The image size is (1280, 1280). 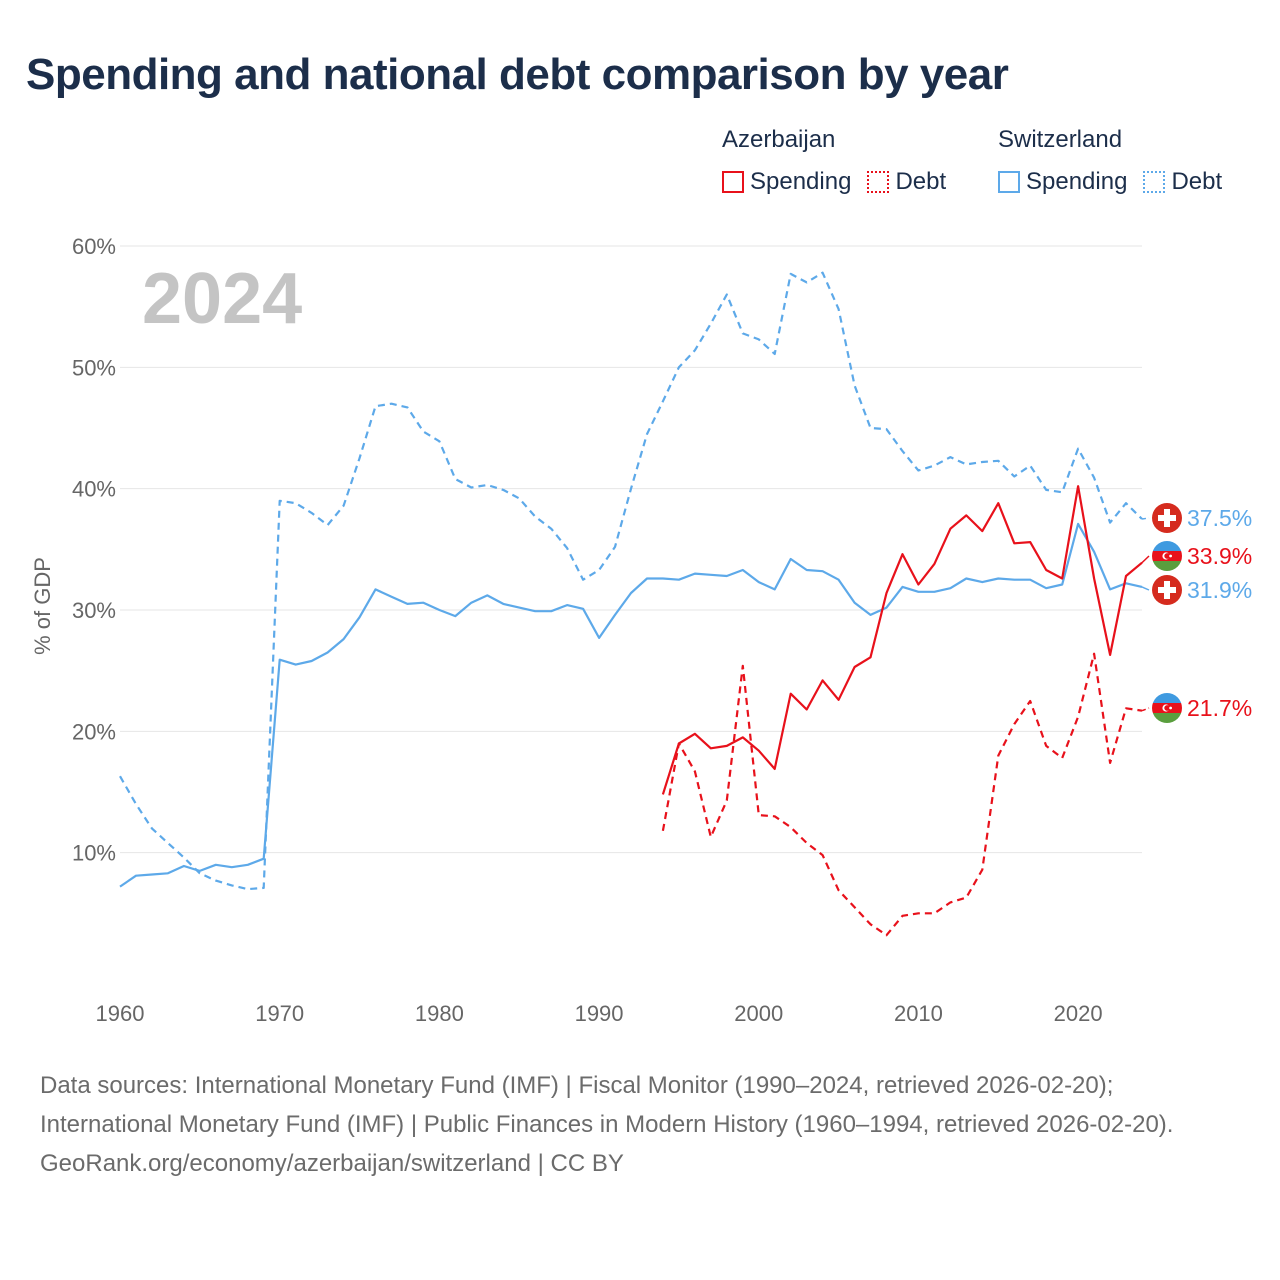 I want to click on series-line-azerbaijan-spending, so click(x=902, y=640).